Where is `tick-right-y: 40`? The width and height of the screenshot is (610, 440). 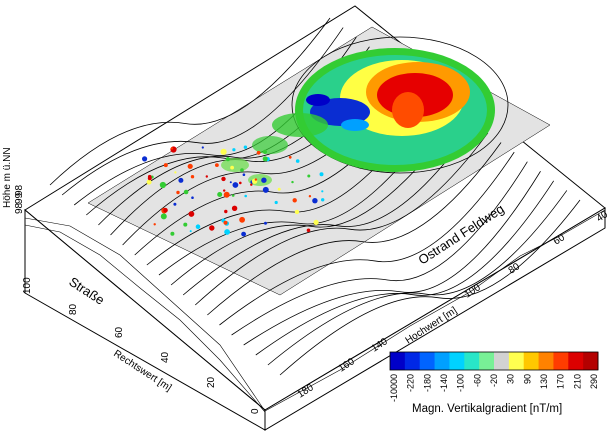
tick-right-y: 40 is located at coordinates (602, 217).